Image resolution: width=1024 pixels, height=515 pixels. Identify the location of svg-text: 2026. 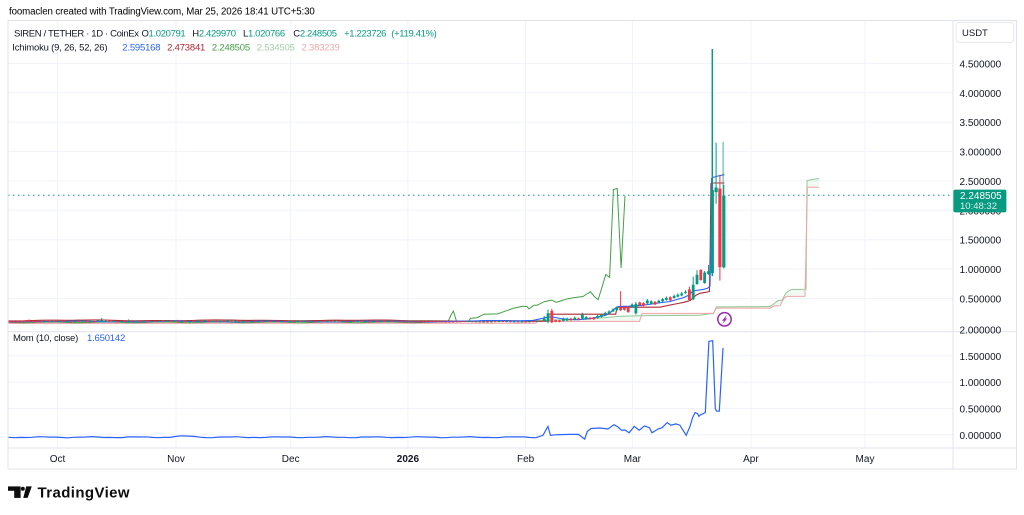
(408, 459).